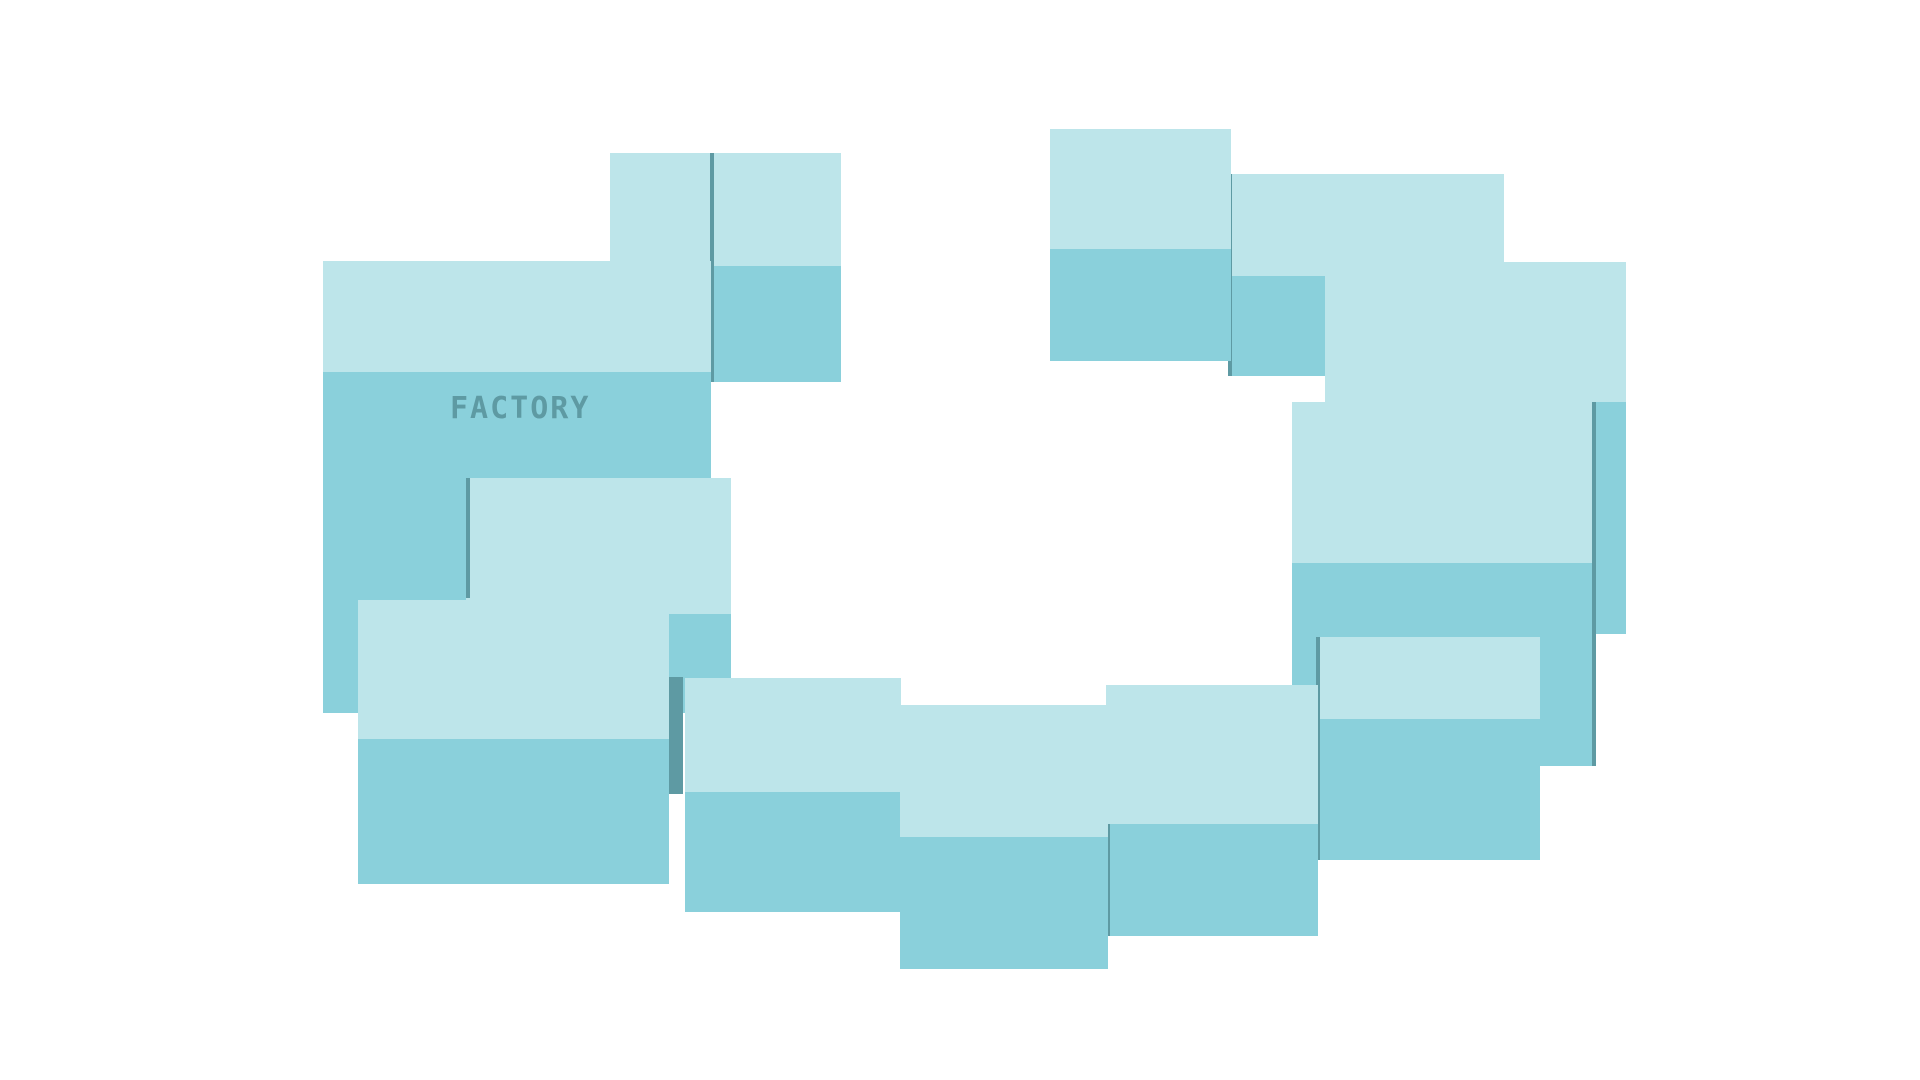 Image resolution: width=1920 pixels, height=1080 pixels. What do you see at coordinates (520, 742) in the screenshot?
I see `block-sw` at bounding box center [520, 742].